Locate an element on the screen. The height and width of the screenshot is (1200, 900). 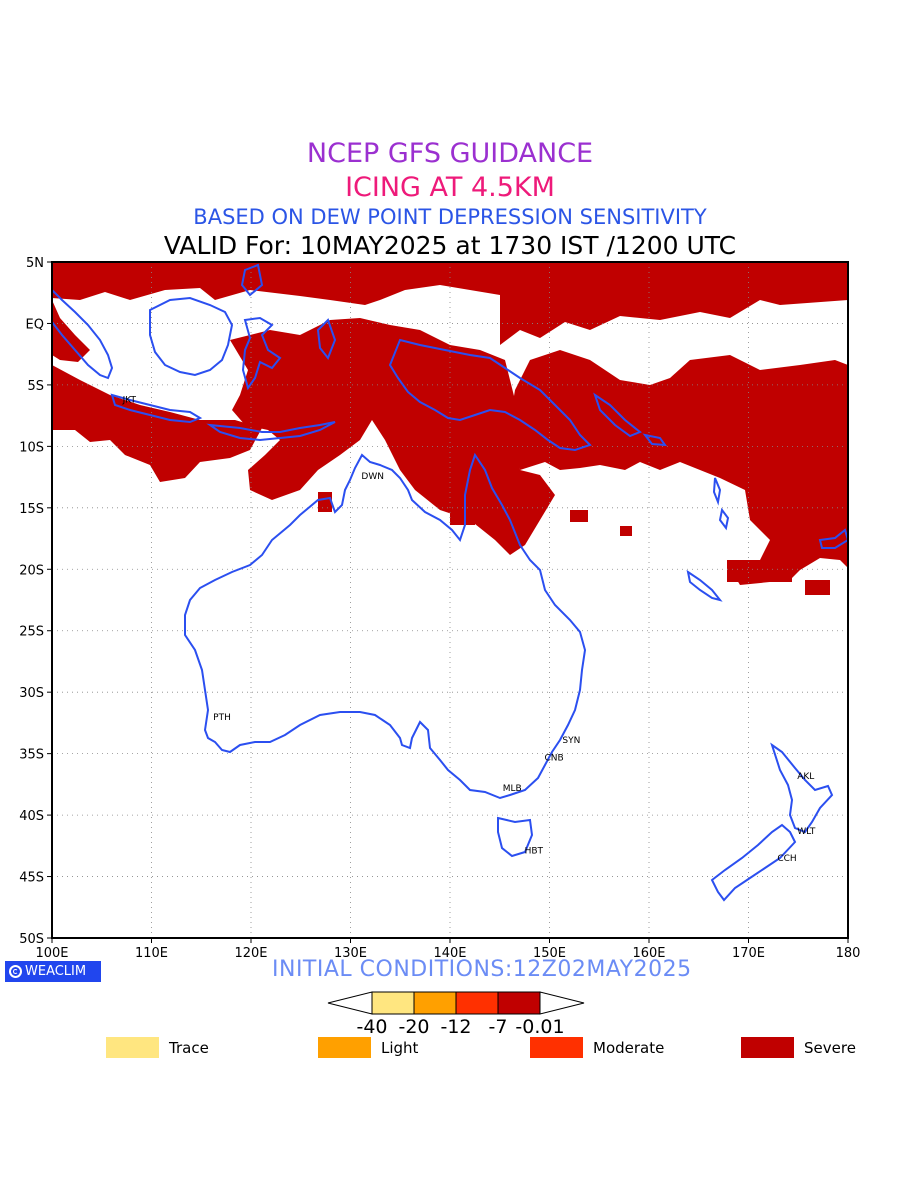
lon-tick-label: 120E is located at coordinates (250, 953).